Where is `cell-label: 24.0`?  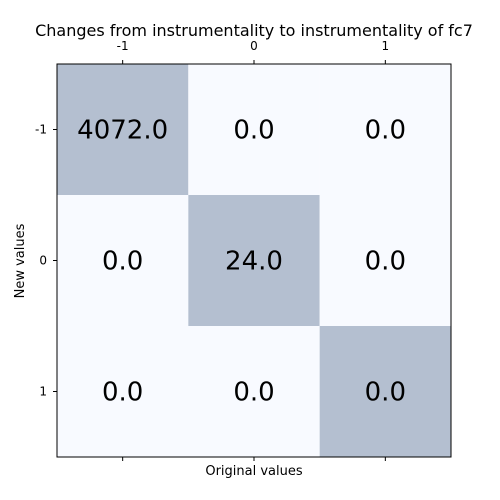
cell-label: 24.0 is located at coordinates (254, 262).